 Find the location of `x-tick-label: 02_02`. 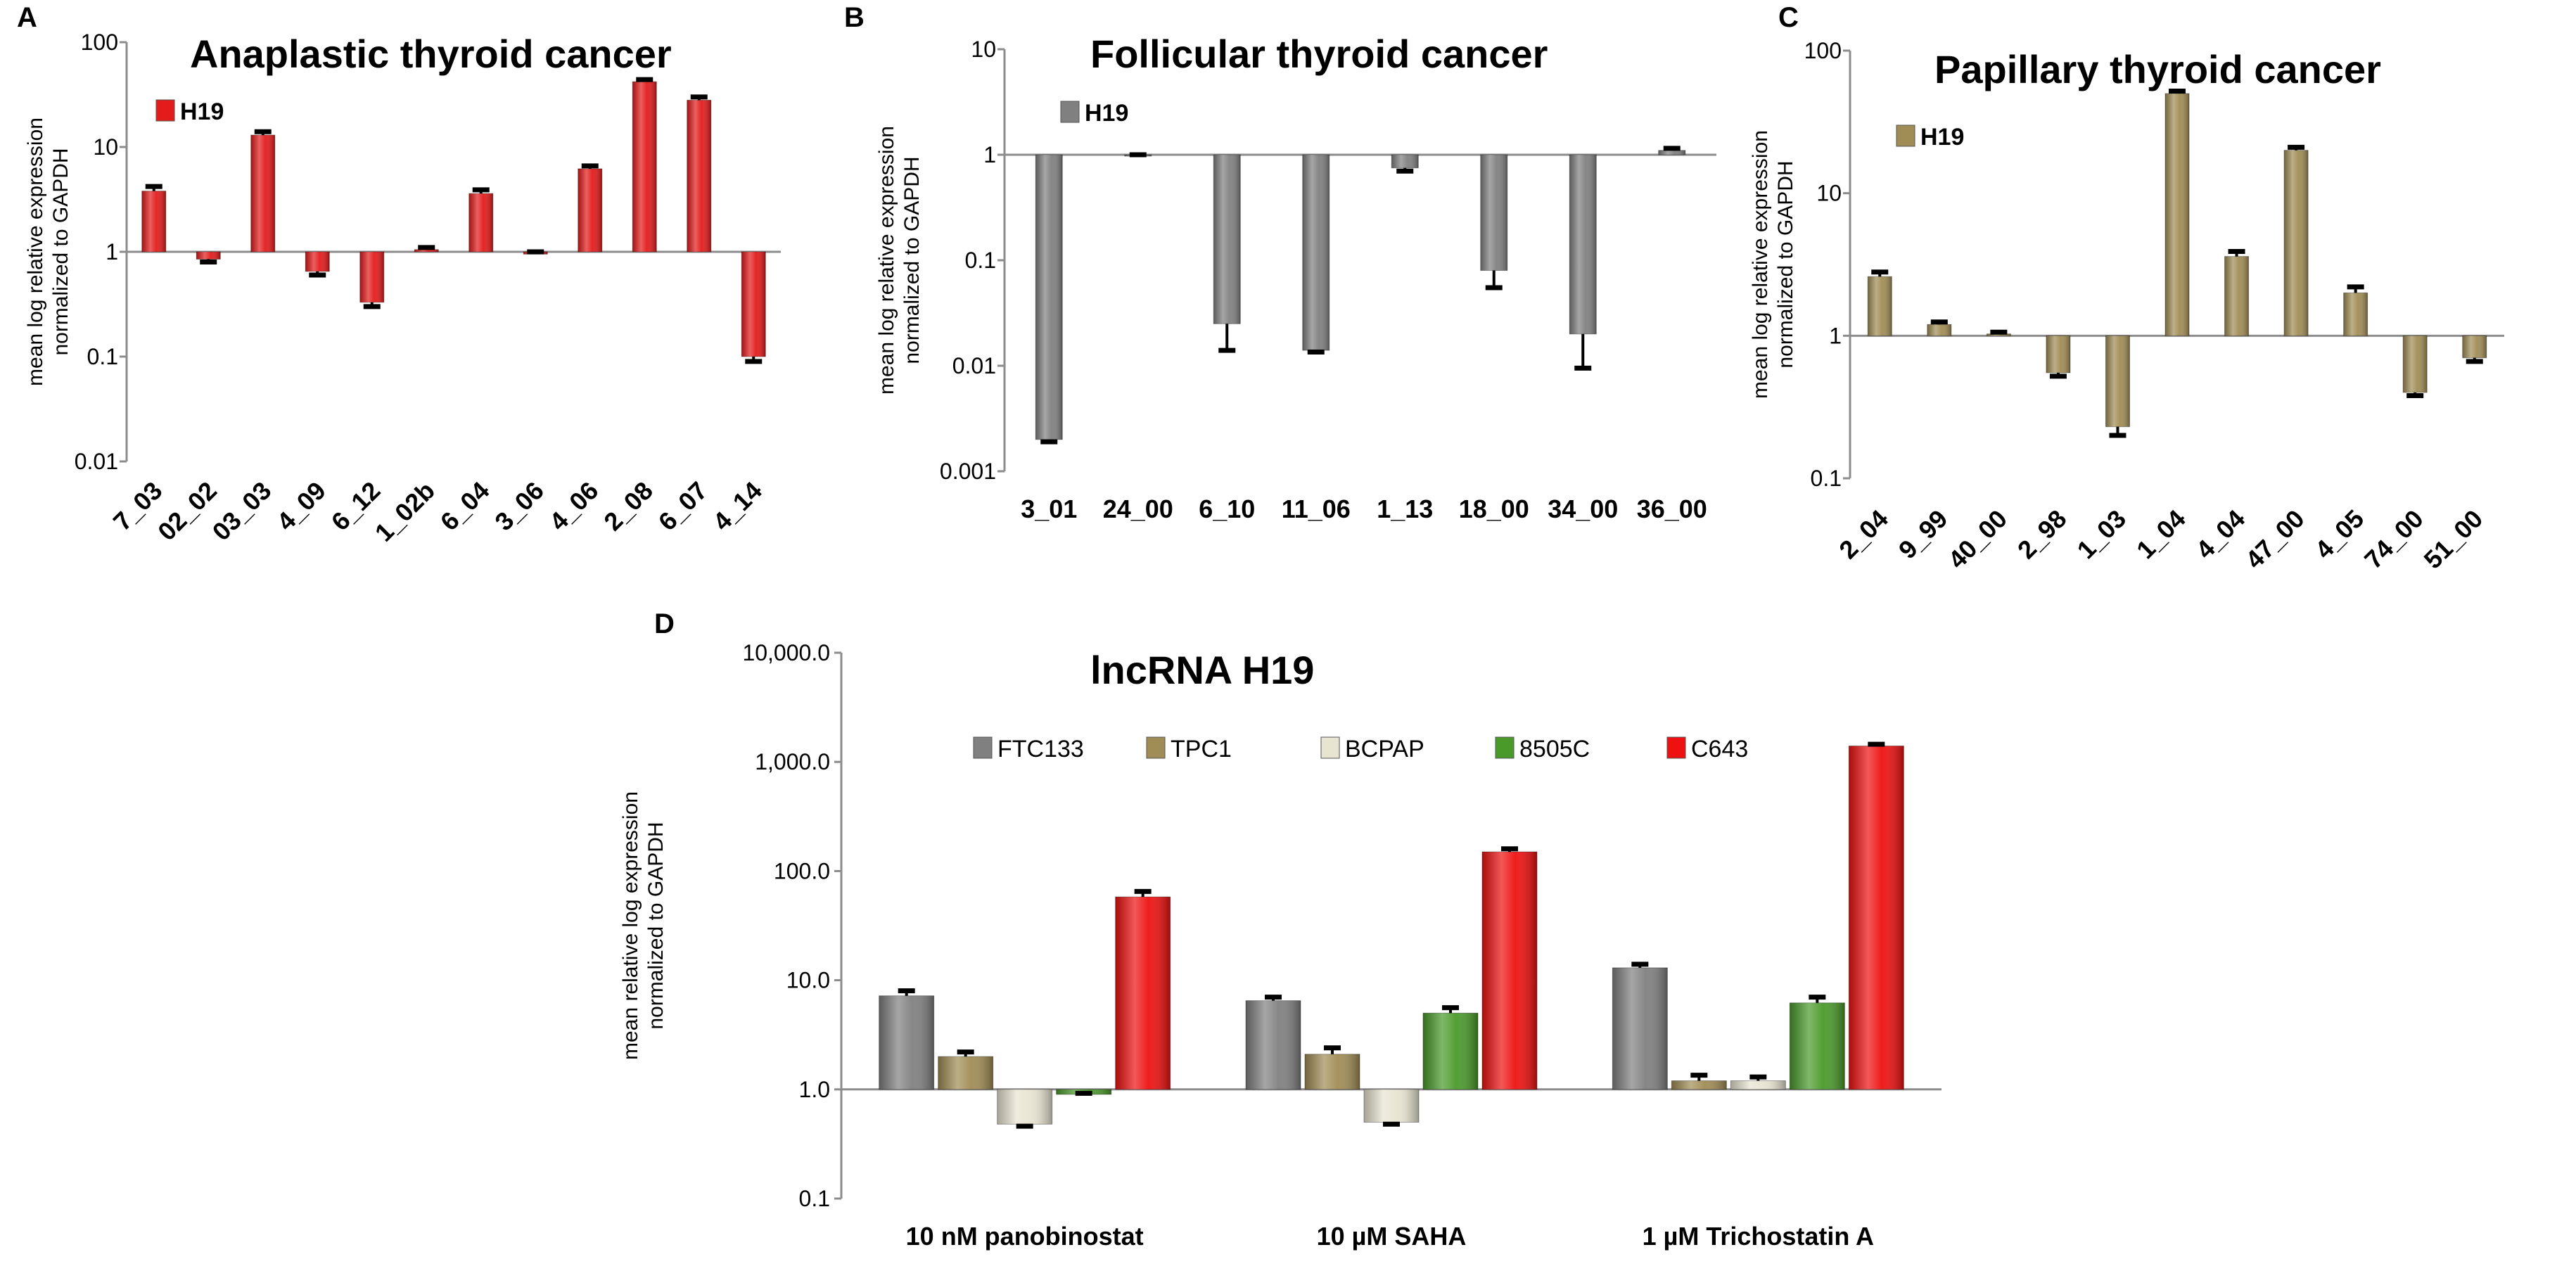

x-tick-label: 02_02 is located at coordinates (187, 511).